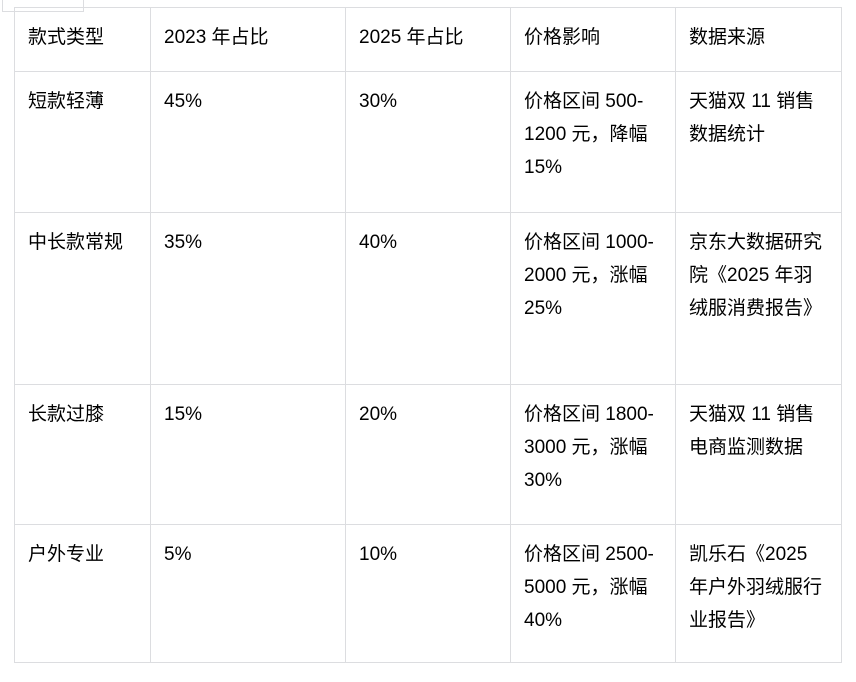 Image resolution: width=856 pixels, height=682 pixels. I want to click on header-cell-2025-share: 2025 年占比, so click(428, 39).